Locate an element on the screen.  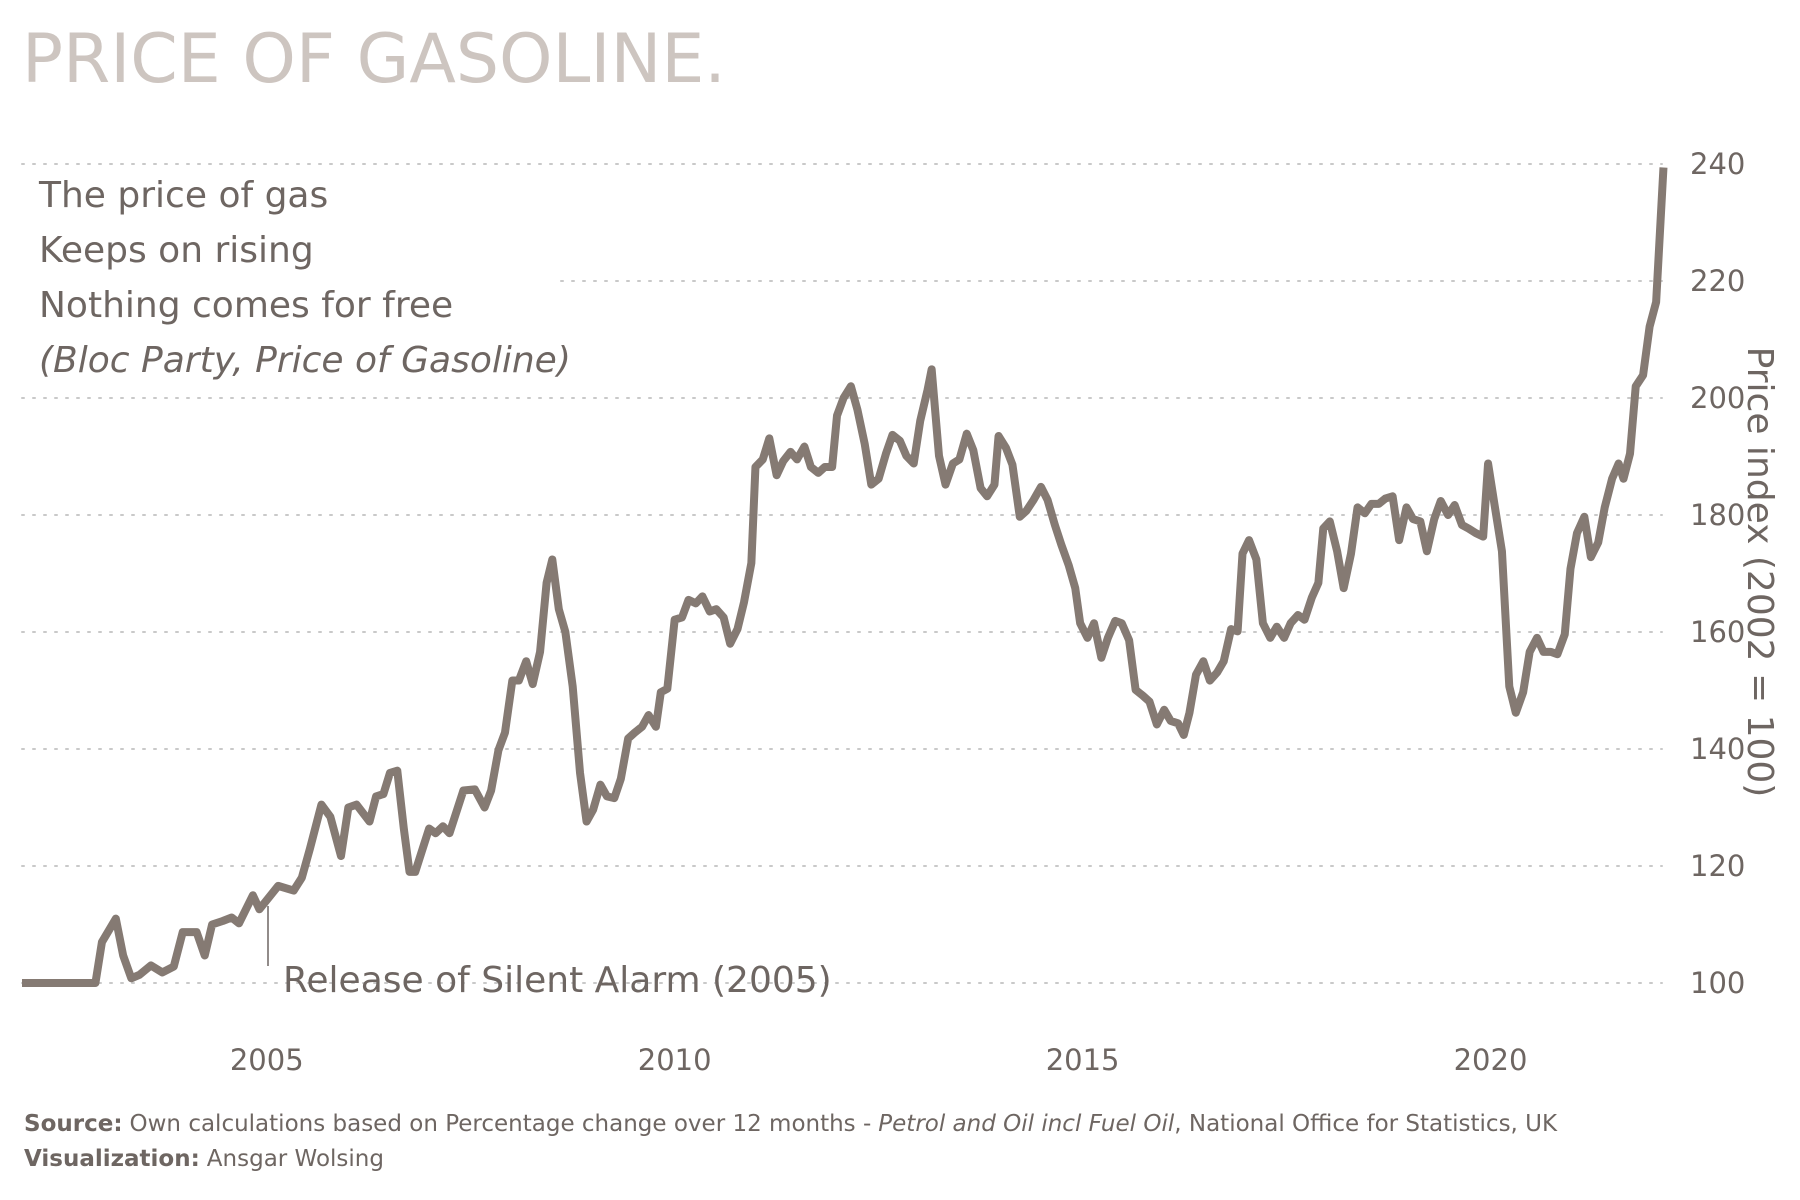
poem-backdrop is located at coordinates (290, 287).